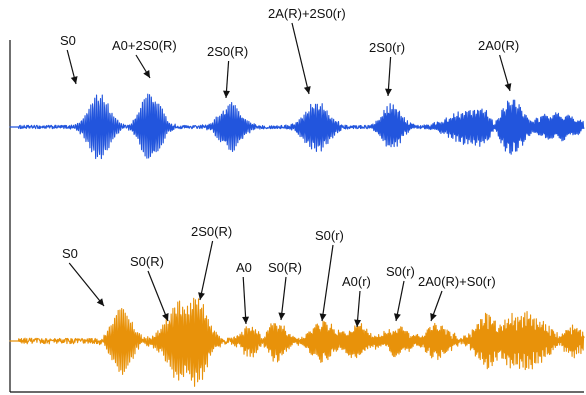  What do you see at coordinates (356, 301) in the screenshot?
I see `annotation-12: A0(r)` at bounding box center [356, 301].